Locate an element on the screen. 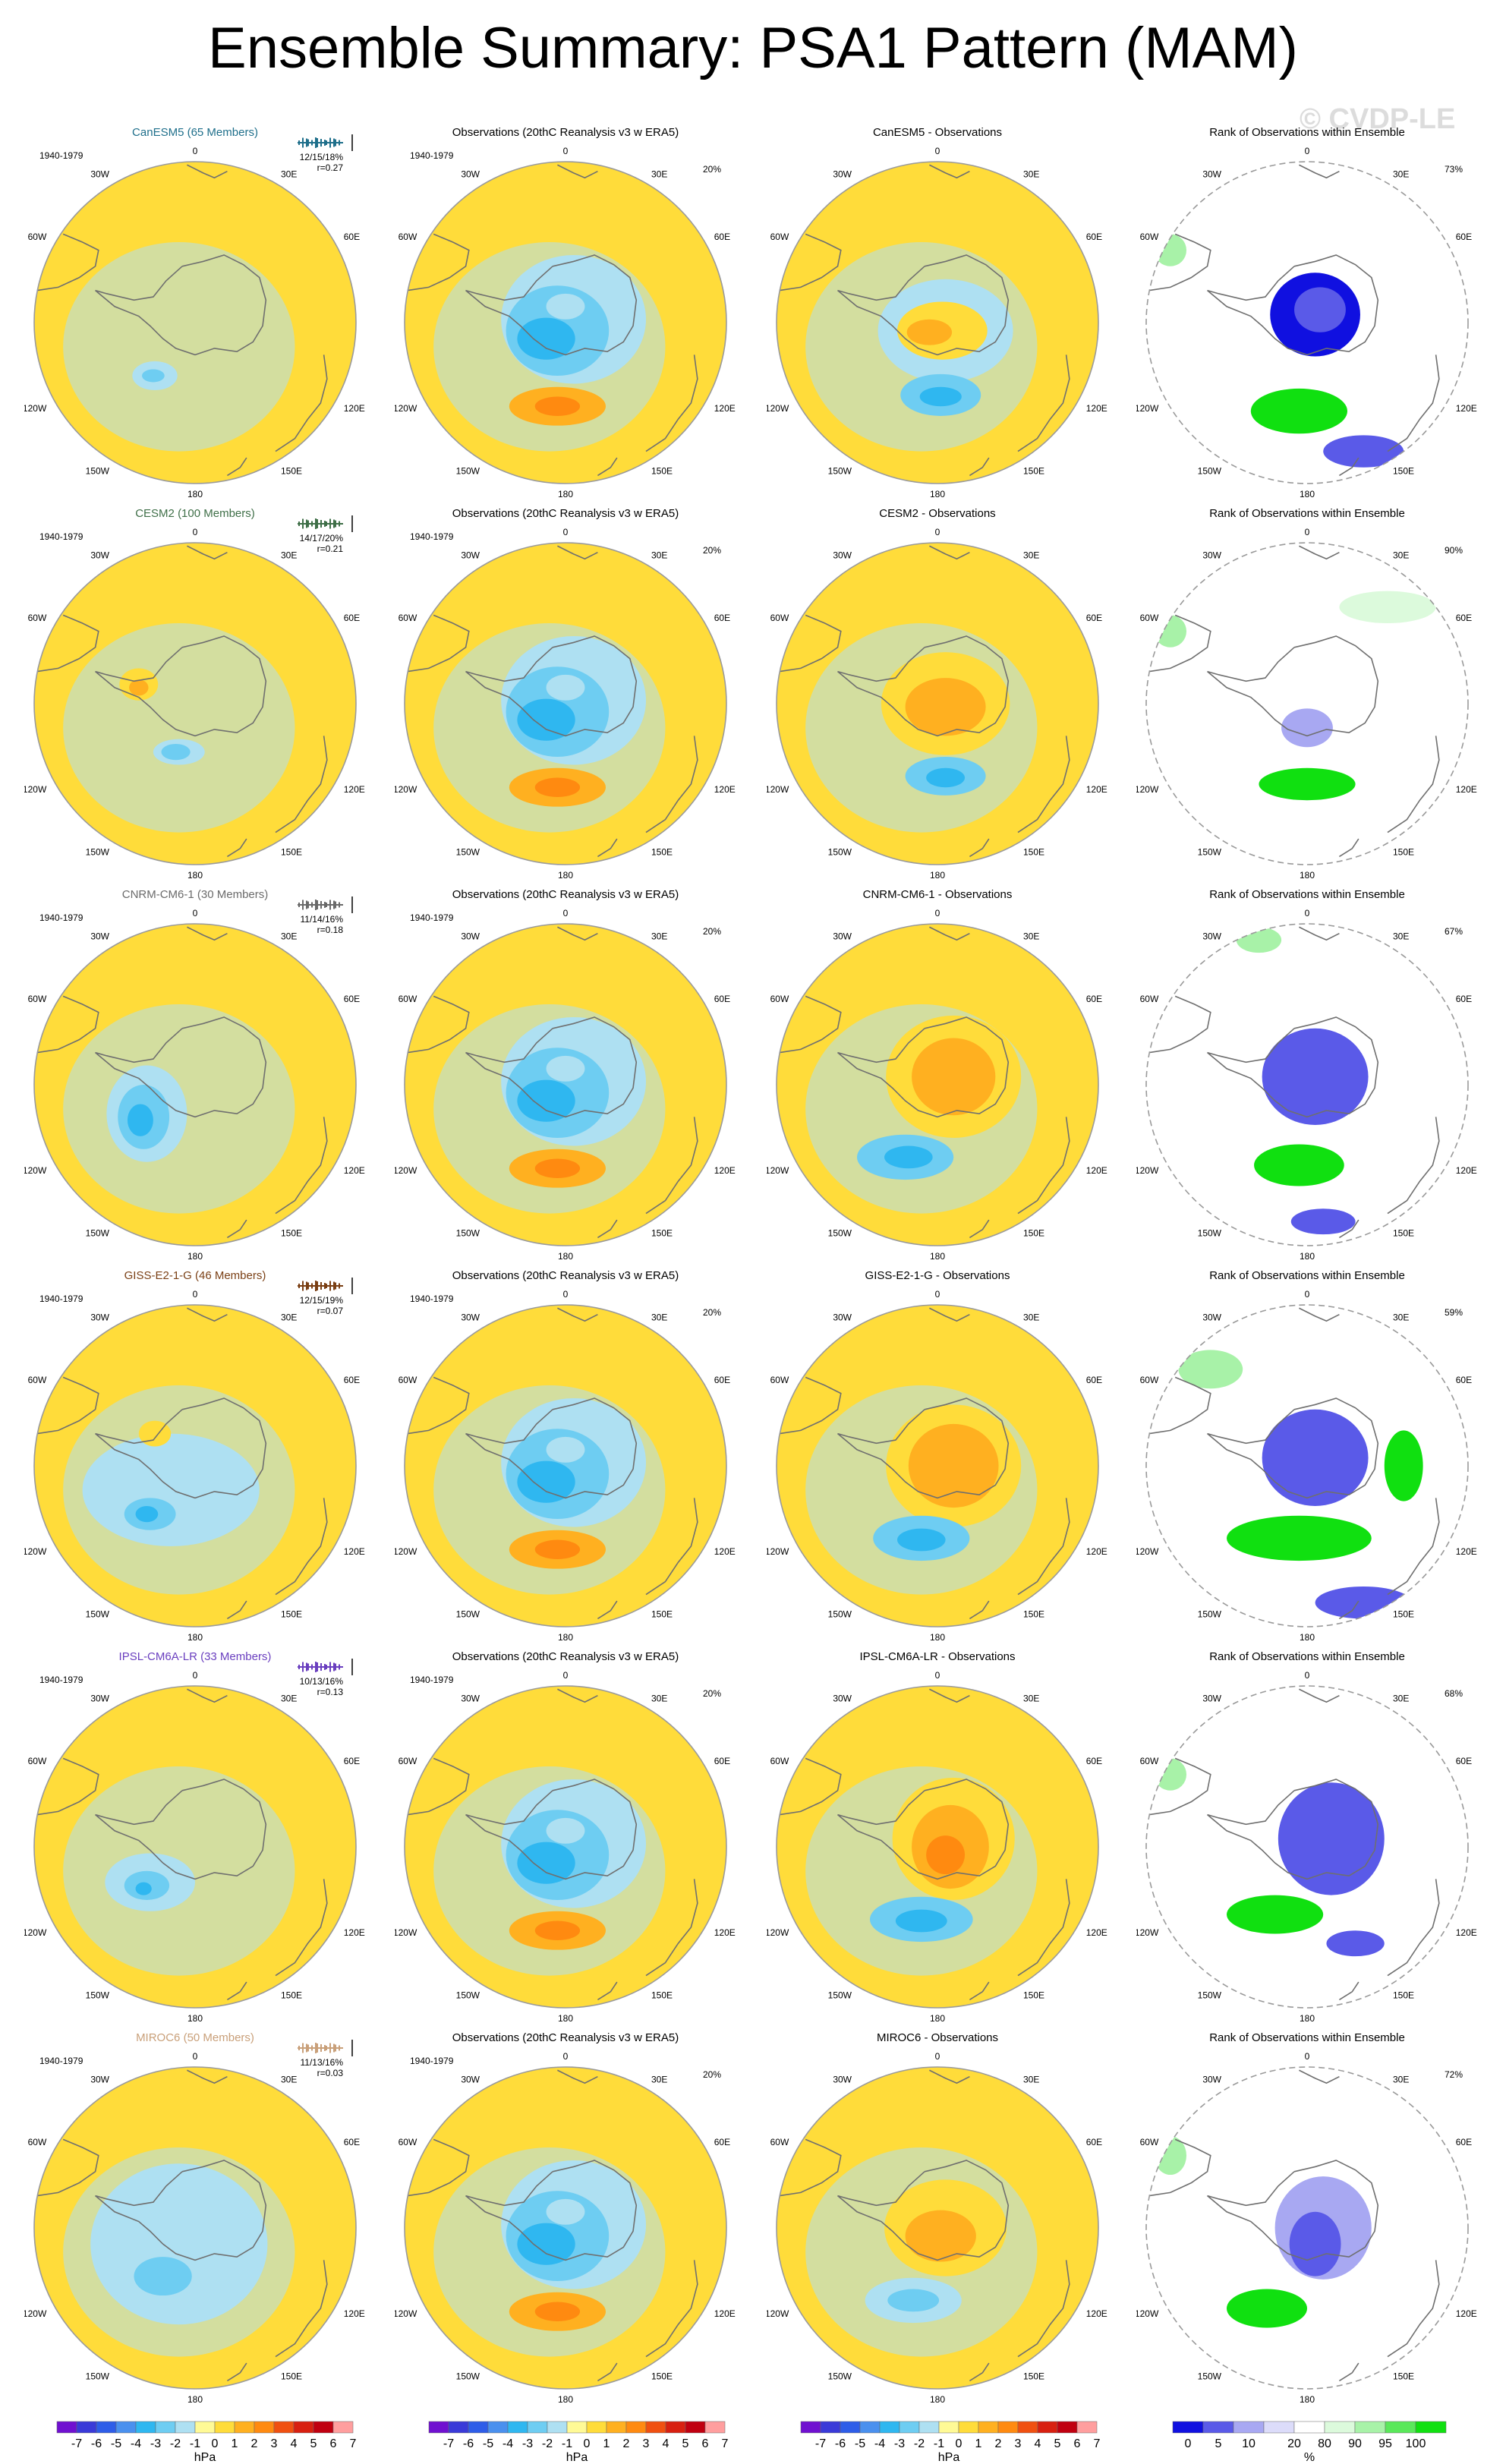 The height and width of the screenshot is (2464, 1506). cnrm-cm6-1-rank-lon-label: 60E is located at coordinates (1464, 999).